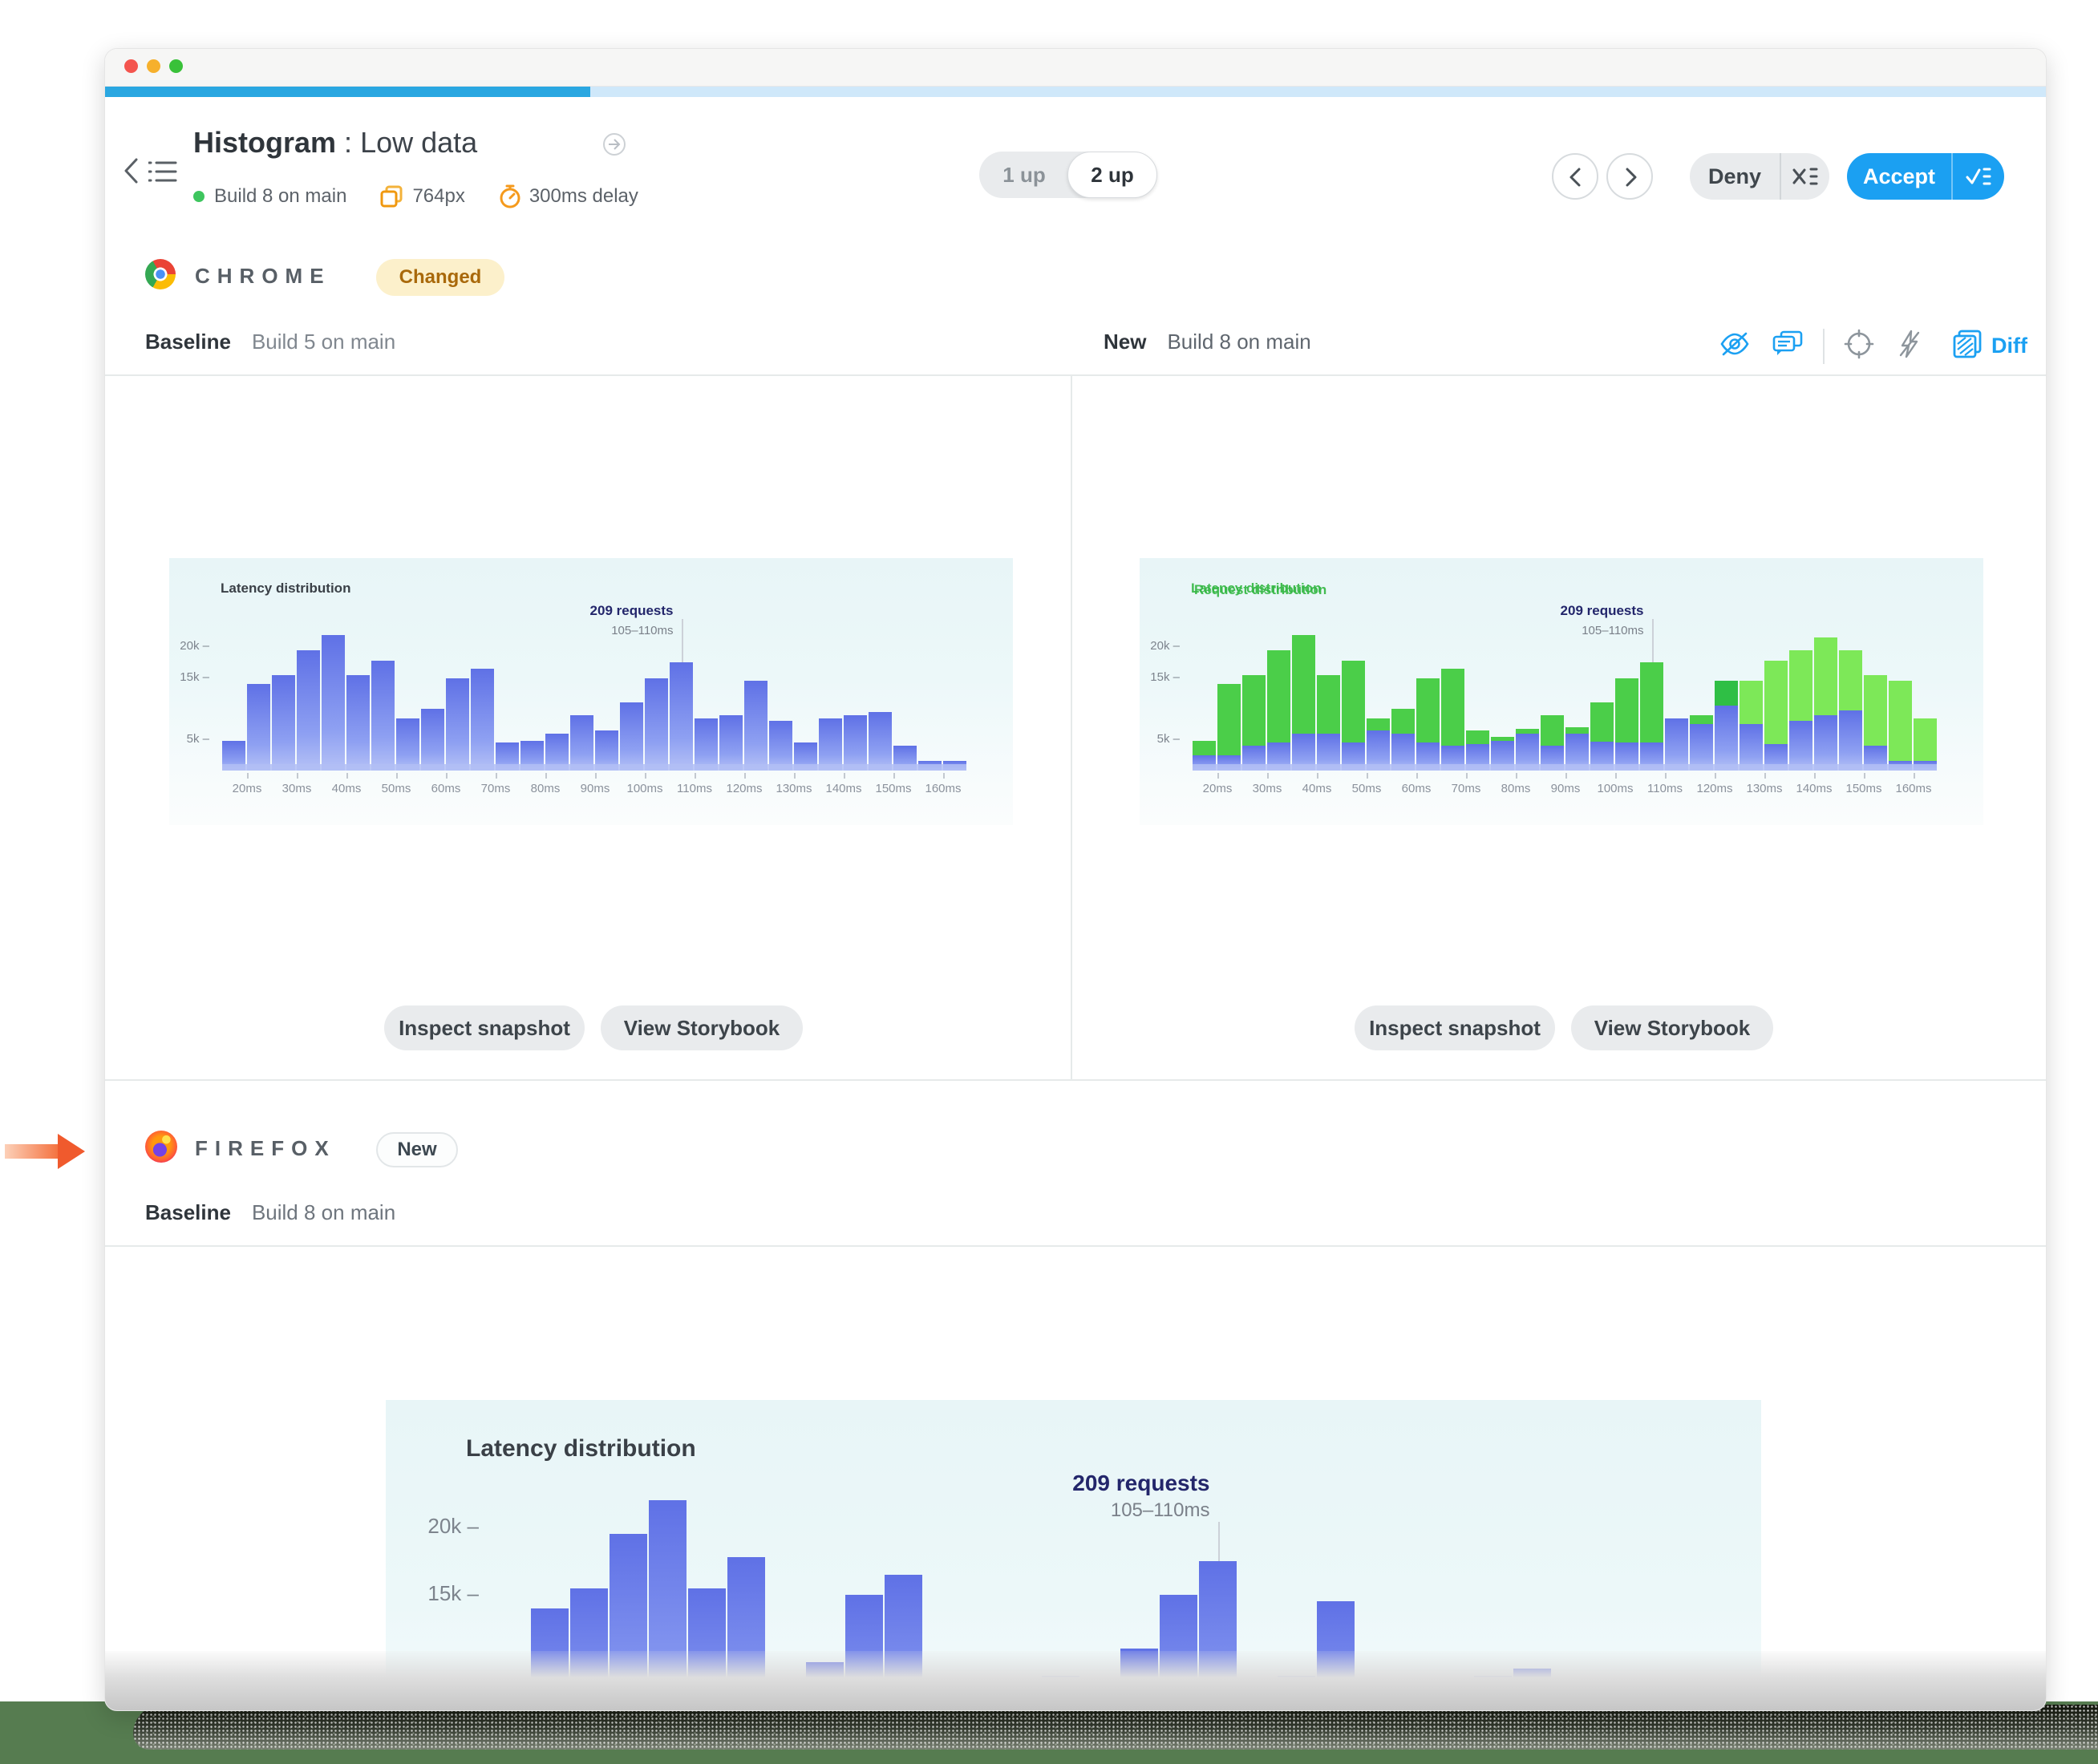 Image resolution: width=2098 pixels, height=1764 pixels. Describe the element at coordinates (1735, 346) in the screenshot. I see `hide-baseline-icon` at that location.